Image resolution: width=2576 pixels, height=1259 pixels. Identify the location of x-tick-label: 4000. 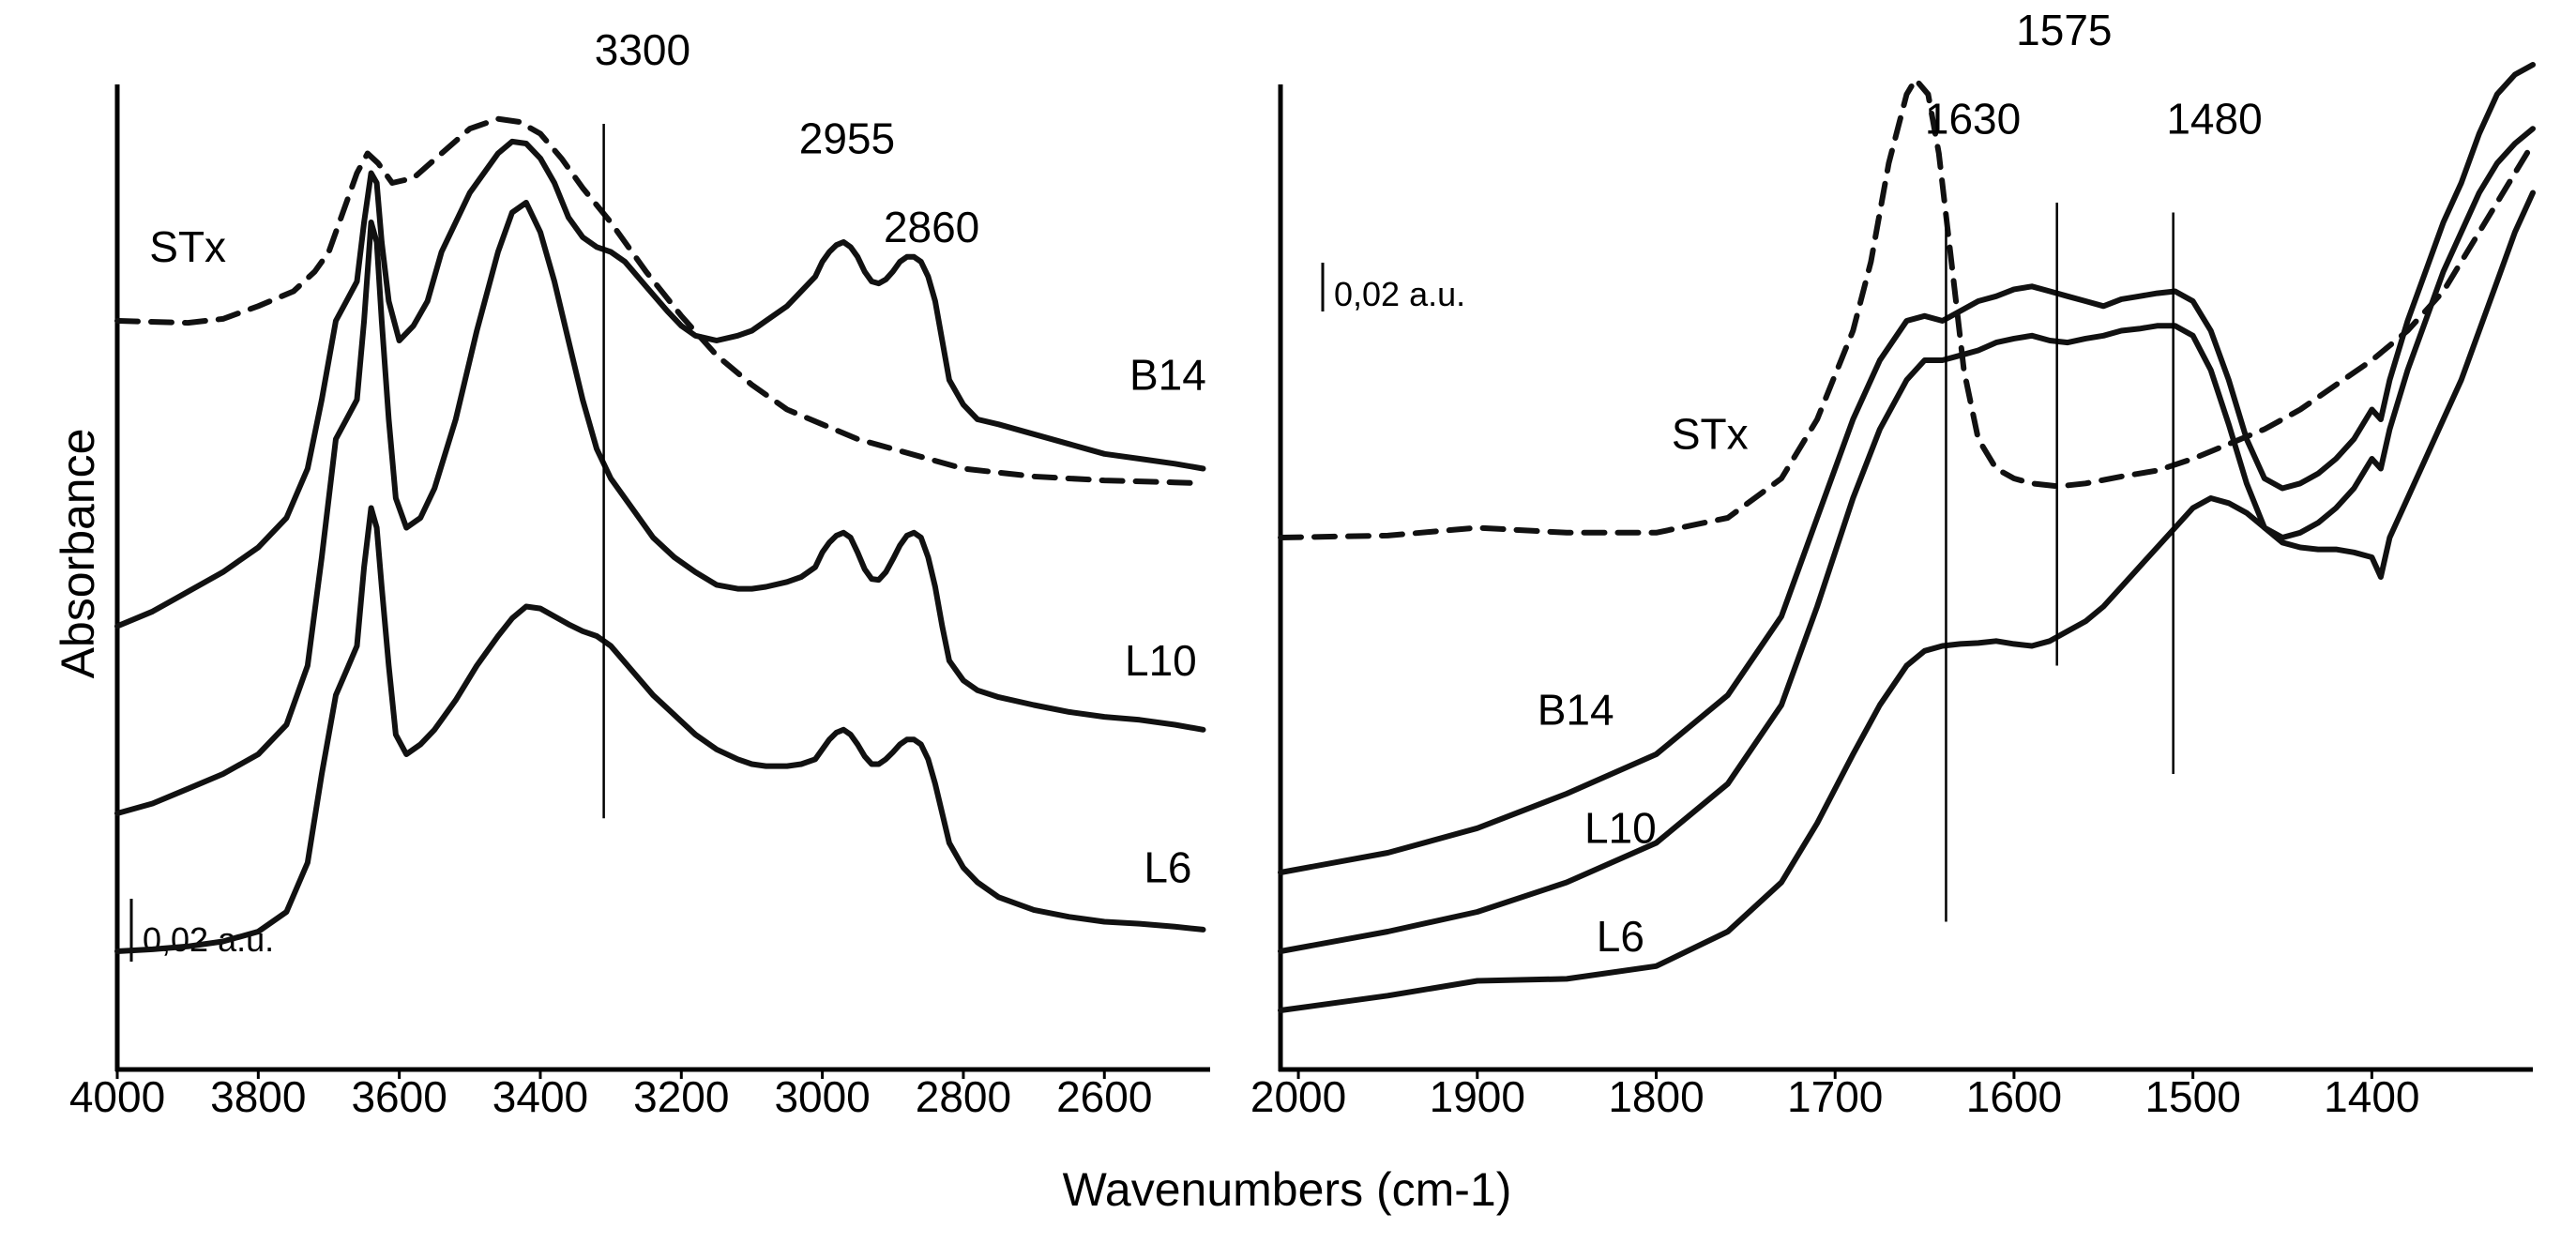
(117, 1097).